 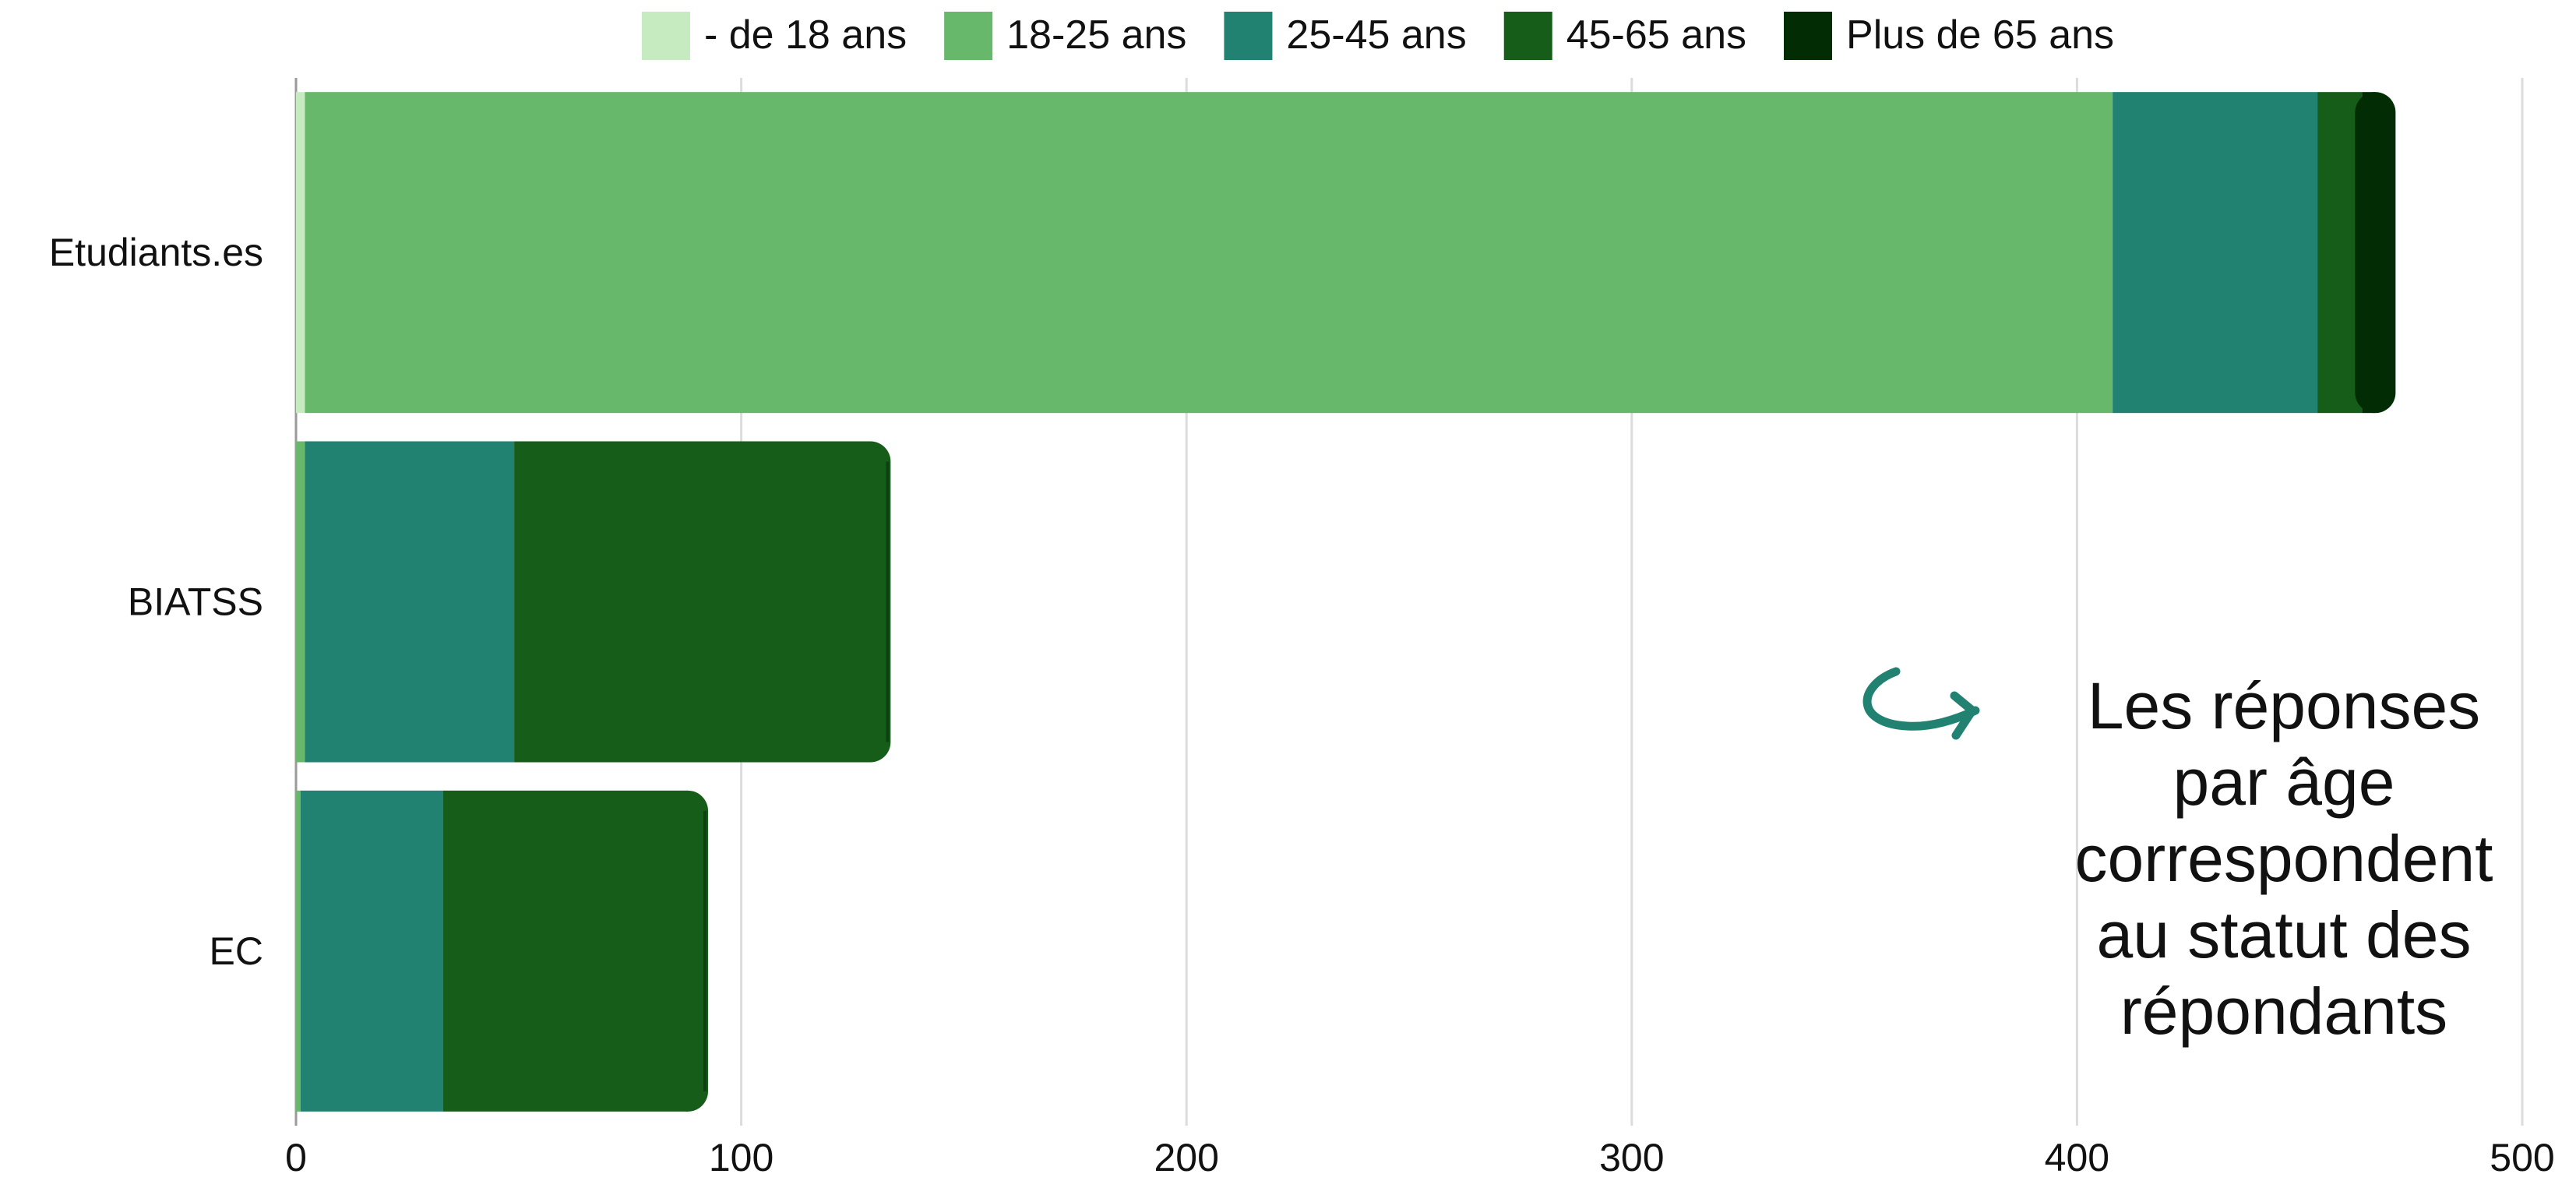 What do you see at coordinates (296, 1157) in the screenshot?
I see `x-tick-label-0: 0` at bounding box center [296, 1157].